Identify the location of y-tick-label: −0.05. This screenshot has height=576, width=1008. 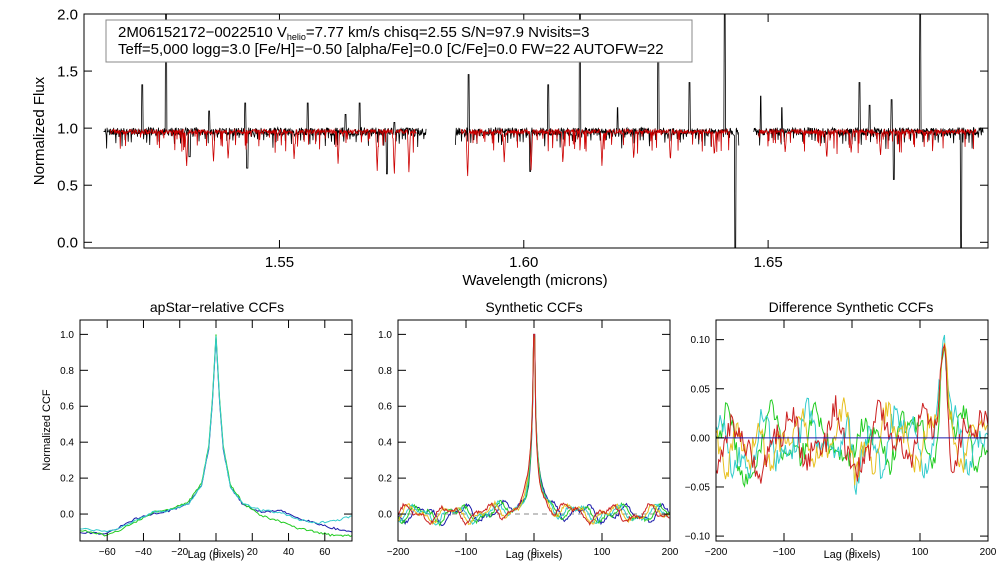
(698, 487).